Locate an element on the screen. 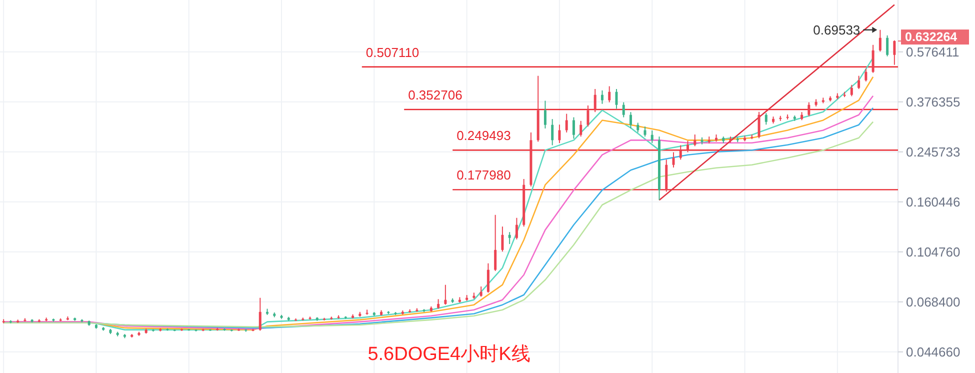 Image resolution: width=975 pixels, height=373 pixels. text: 0.632264 is located at coordinates (931, 37).